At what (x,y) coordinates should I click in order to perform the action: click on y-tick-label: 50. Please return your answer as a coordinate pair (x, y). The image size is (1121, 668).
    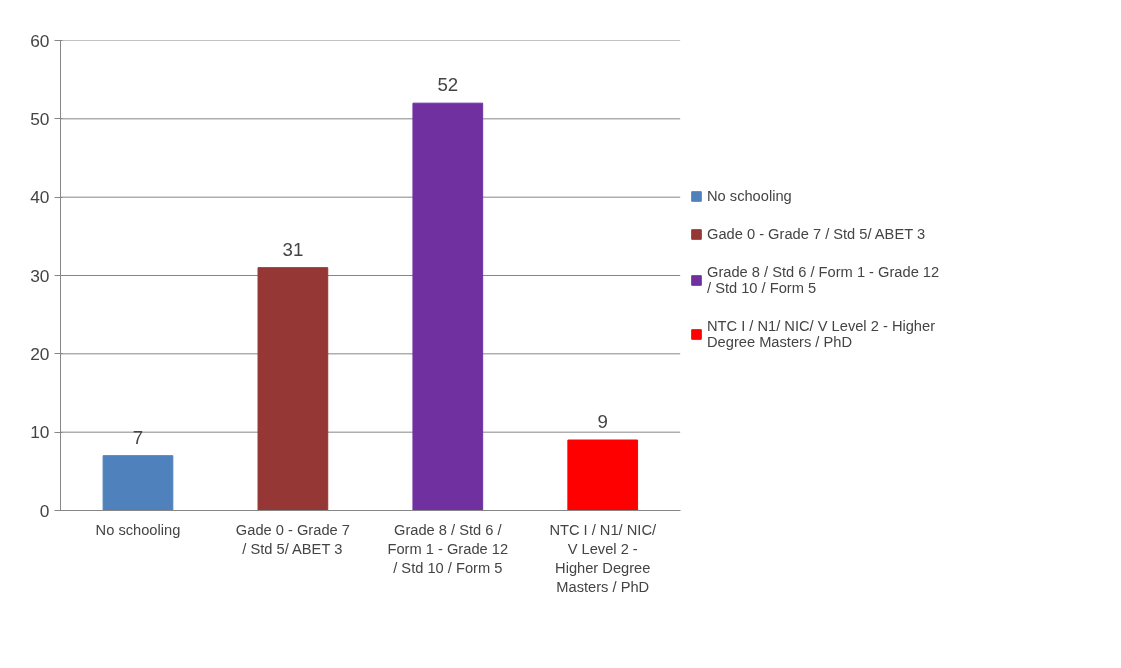
    Looking at the image, I should click on (40, 118).